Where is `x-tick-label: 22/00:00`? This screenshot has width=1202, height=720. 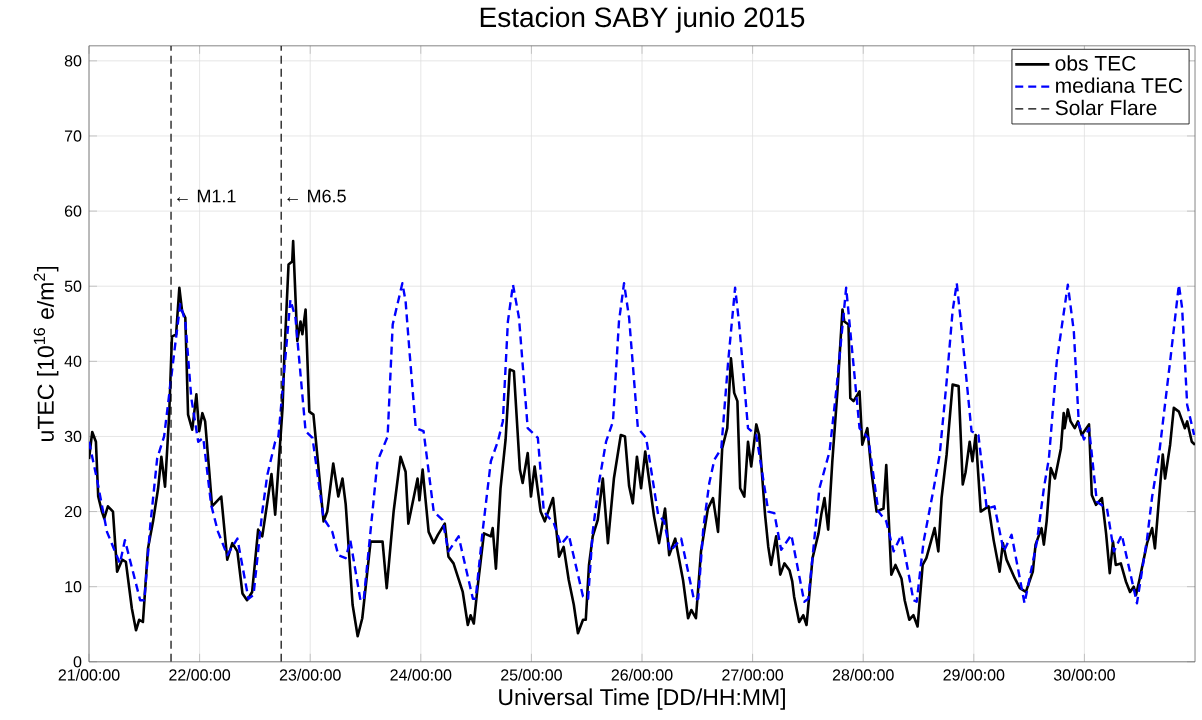
x-tick-label: 22/00:00 is located at coordinates (200, 674).